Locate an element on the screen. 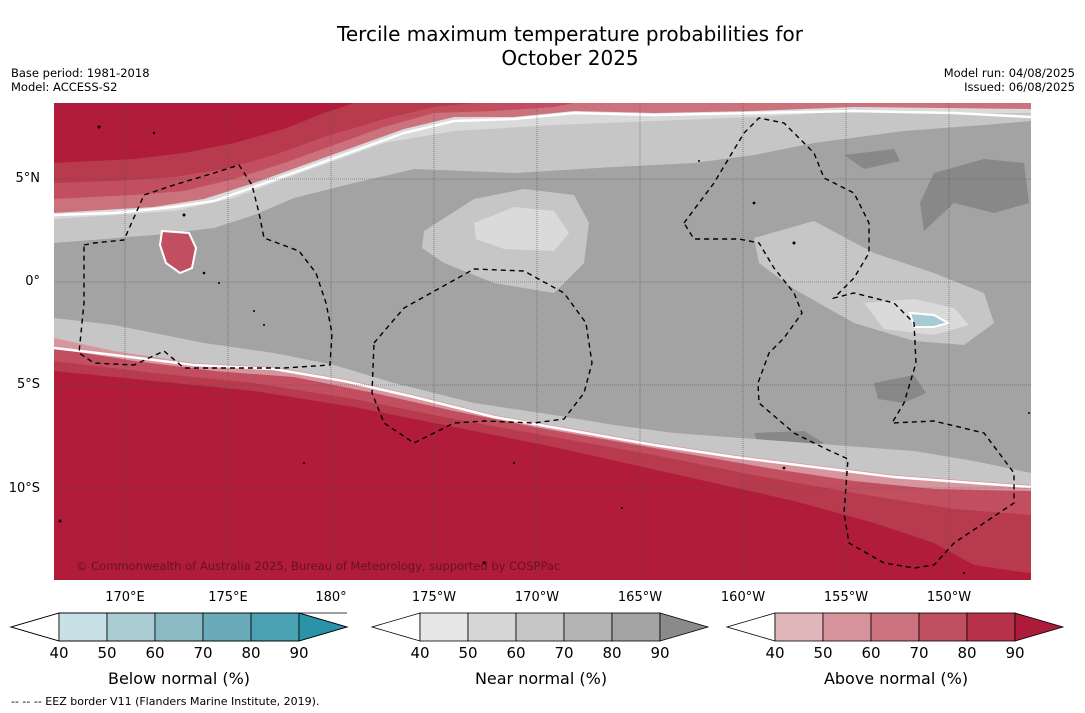 The image size is (1085, 713). lat-label-5n: 5°N is located at coordinates (28, 178).